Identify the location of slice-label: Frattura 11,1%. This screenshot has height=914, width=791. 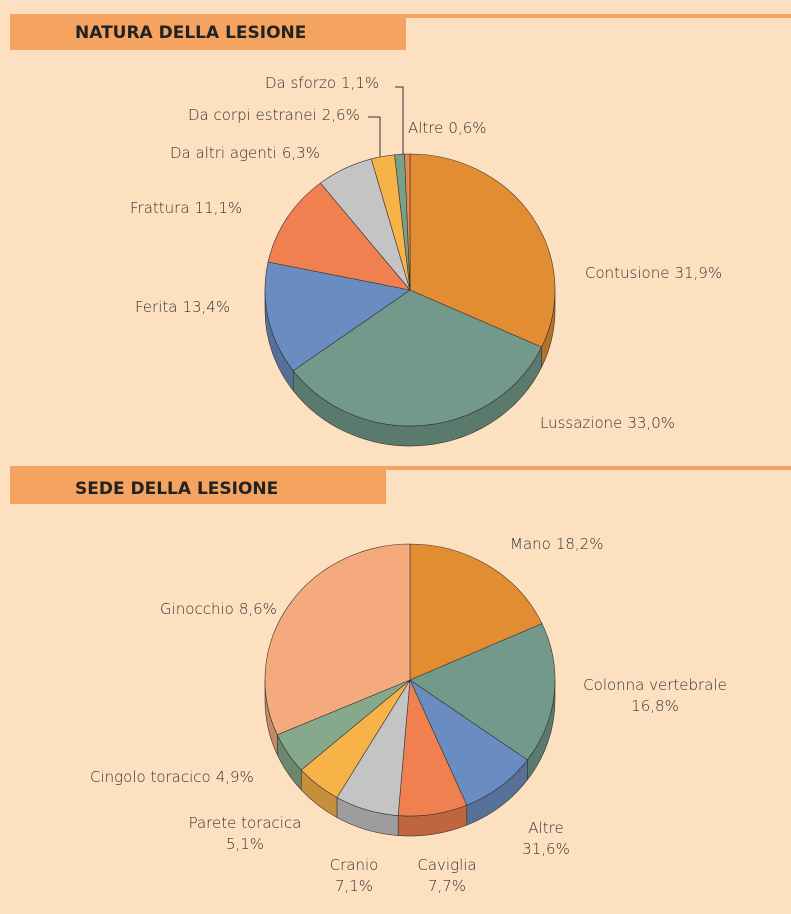
(186, 208).